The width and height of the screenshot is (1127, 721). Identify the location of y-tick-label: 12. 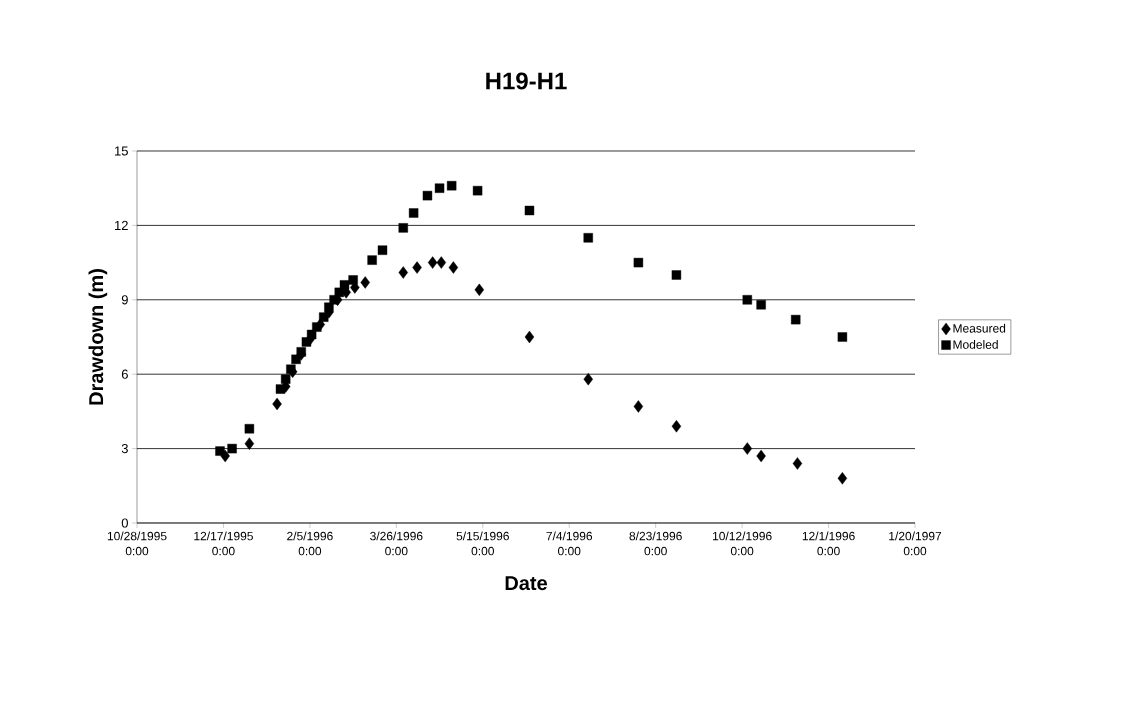
(121, 225).